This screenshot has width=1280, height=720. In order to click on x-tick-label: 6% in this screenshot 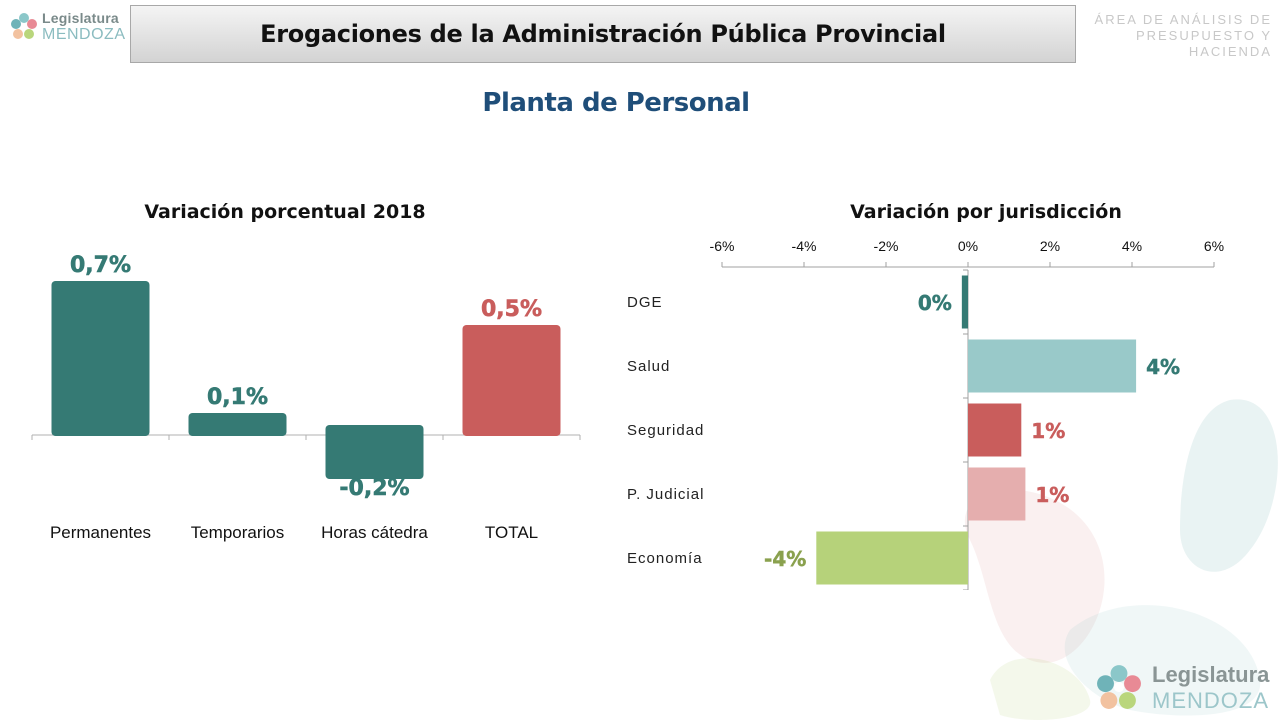, I will do `click(1214, 246)`.